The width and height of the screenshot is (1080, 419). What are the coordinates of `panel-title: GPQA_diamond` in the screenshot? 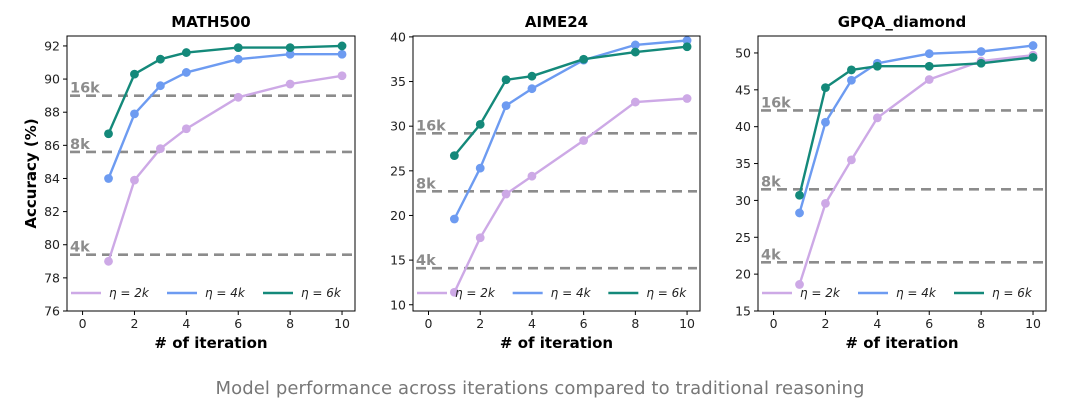 It's located at (902, 22).